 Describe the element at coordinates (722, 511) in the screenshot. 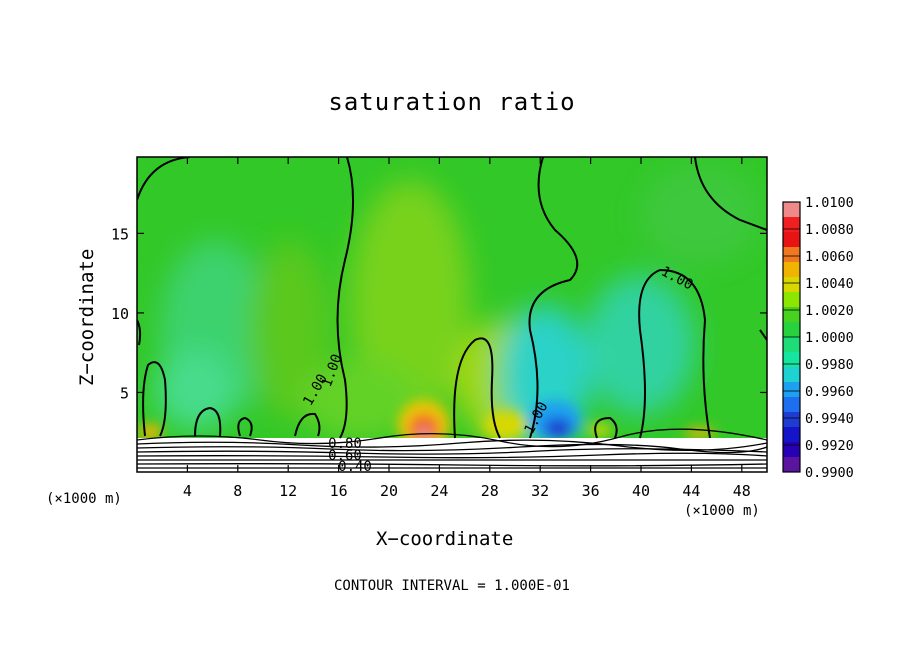

I see `x-unit-right: (×1000 m)` at that location.